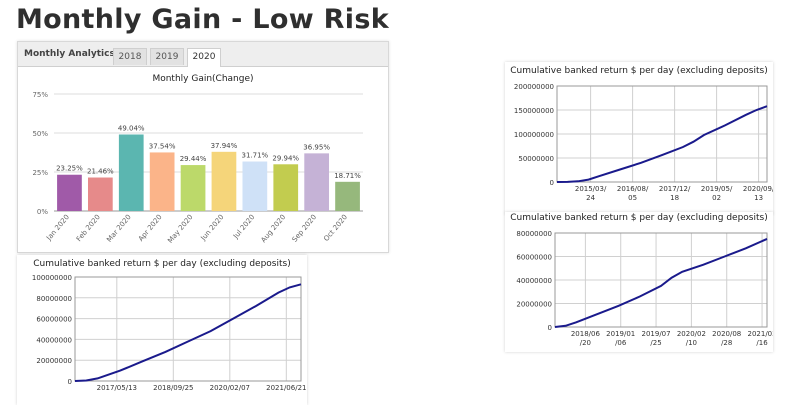  Describe the element at coordinates (224, 146) in the screenshot. I see `bar-value-label: 37.94%` at that location.